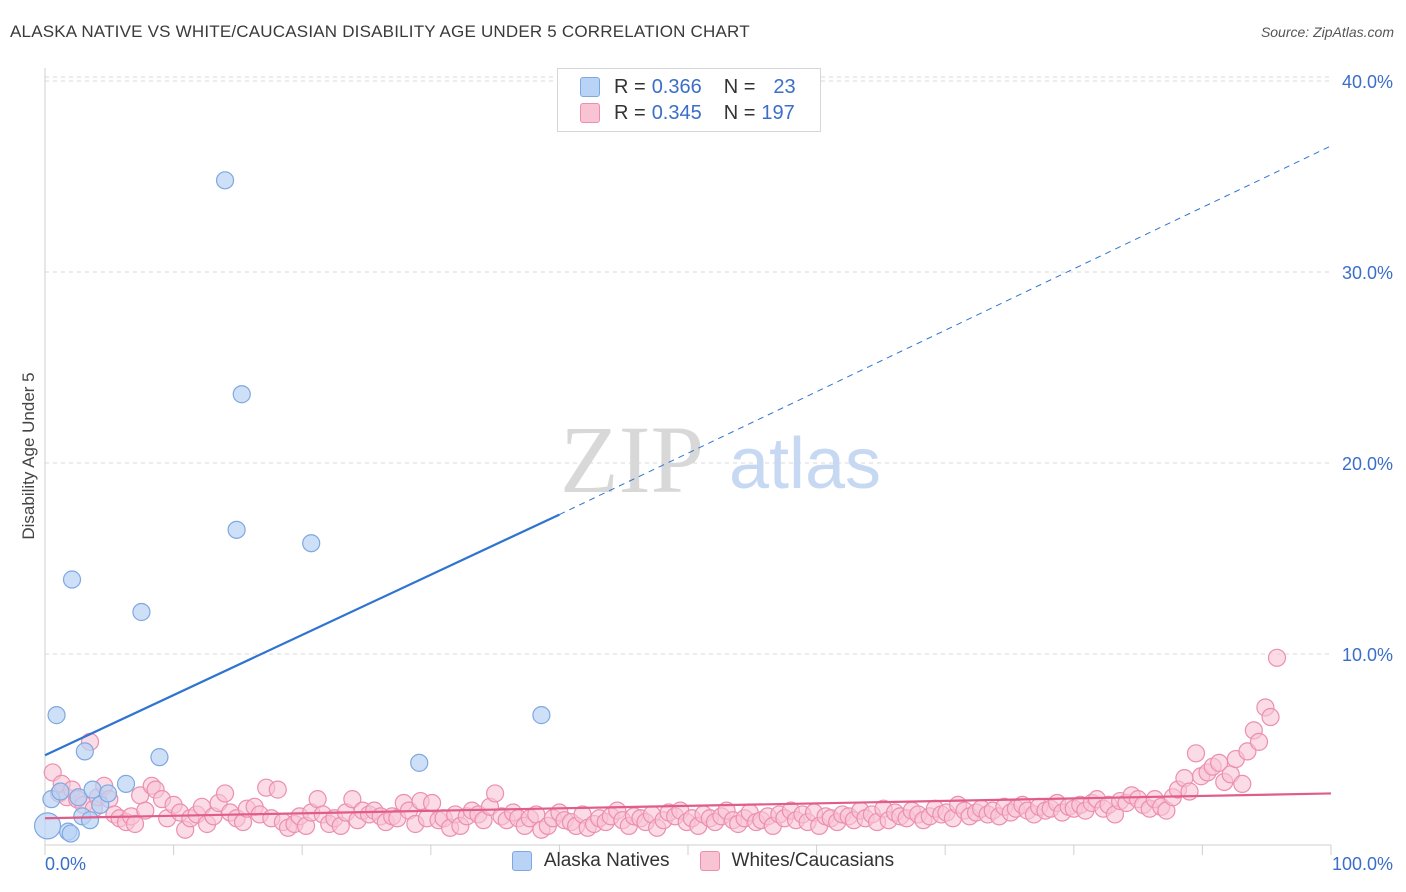  I want to click on x-tick-label-min: 0.0%, so click(65, 864).